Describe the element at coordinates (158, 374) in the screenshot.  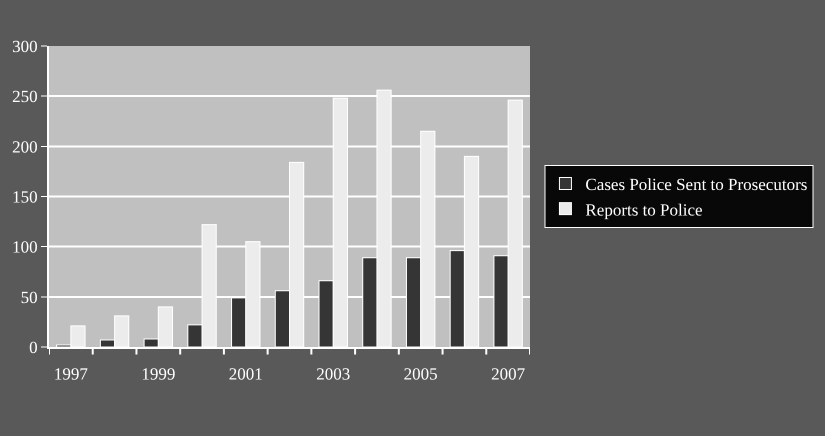
I see `x-tick-label: 1999` at that location.